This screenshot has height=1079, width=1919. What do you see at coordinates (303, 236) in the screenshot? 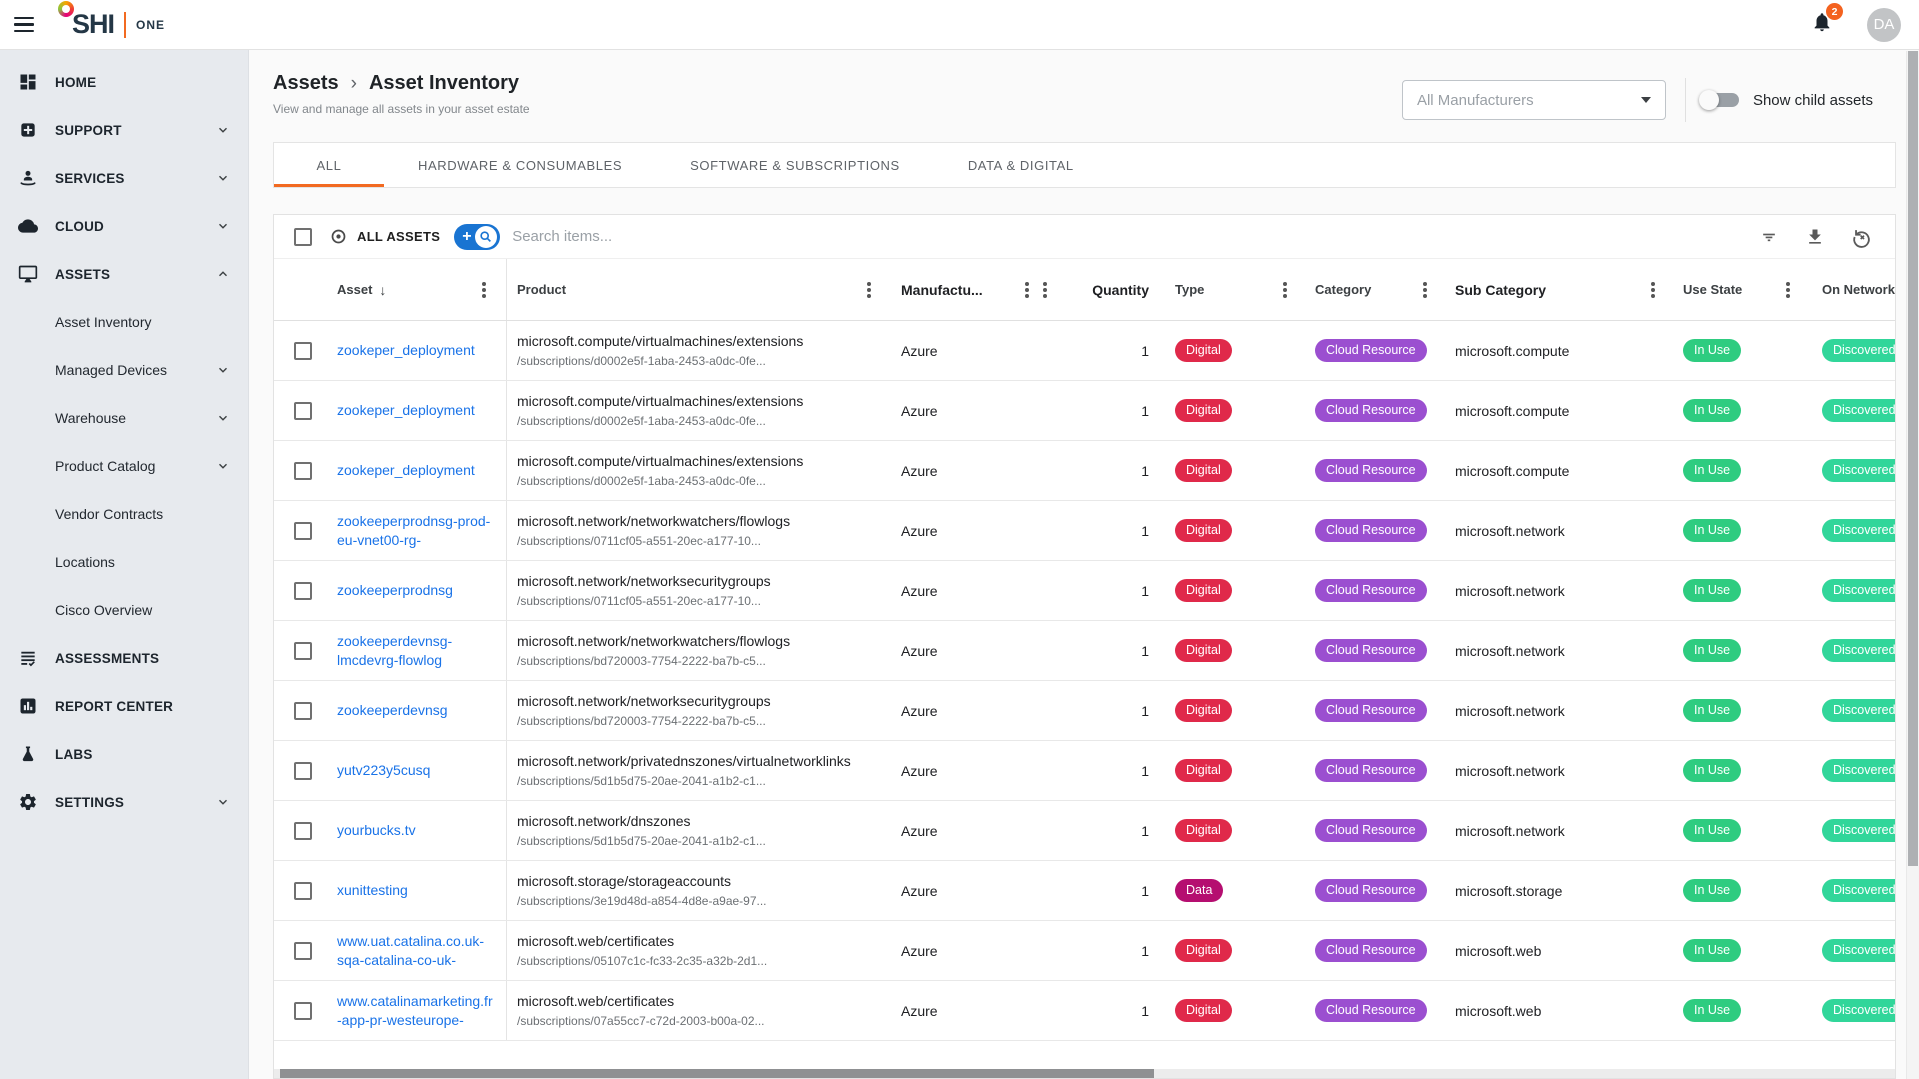
I see `select-all-checkbox` at bounding box center [303, 236].